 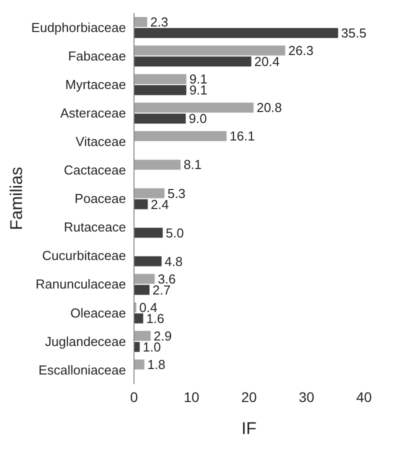 What do you see at coordinates (301, 50) in the screenshot?
I see `data-label: 26.3` at bounding box center [301, 50].